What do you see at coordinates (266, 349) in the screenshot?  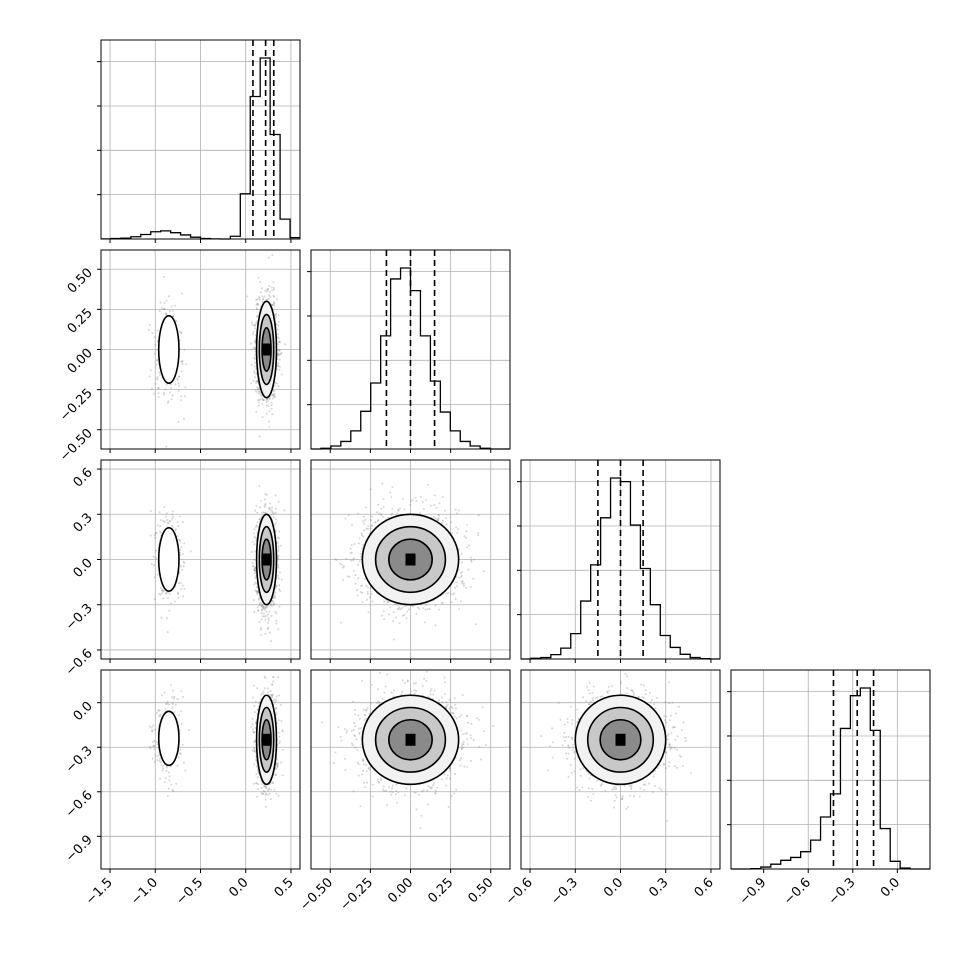 I see `density-peak` at bounding box center [266, 349].